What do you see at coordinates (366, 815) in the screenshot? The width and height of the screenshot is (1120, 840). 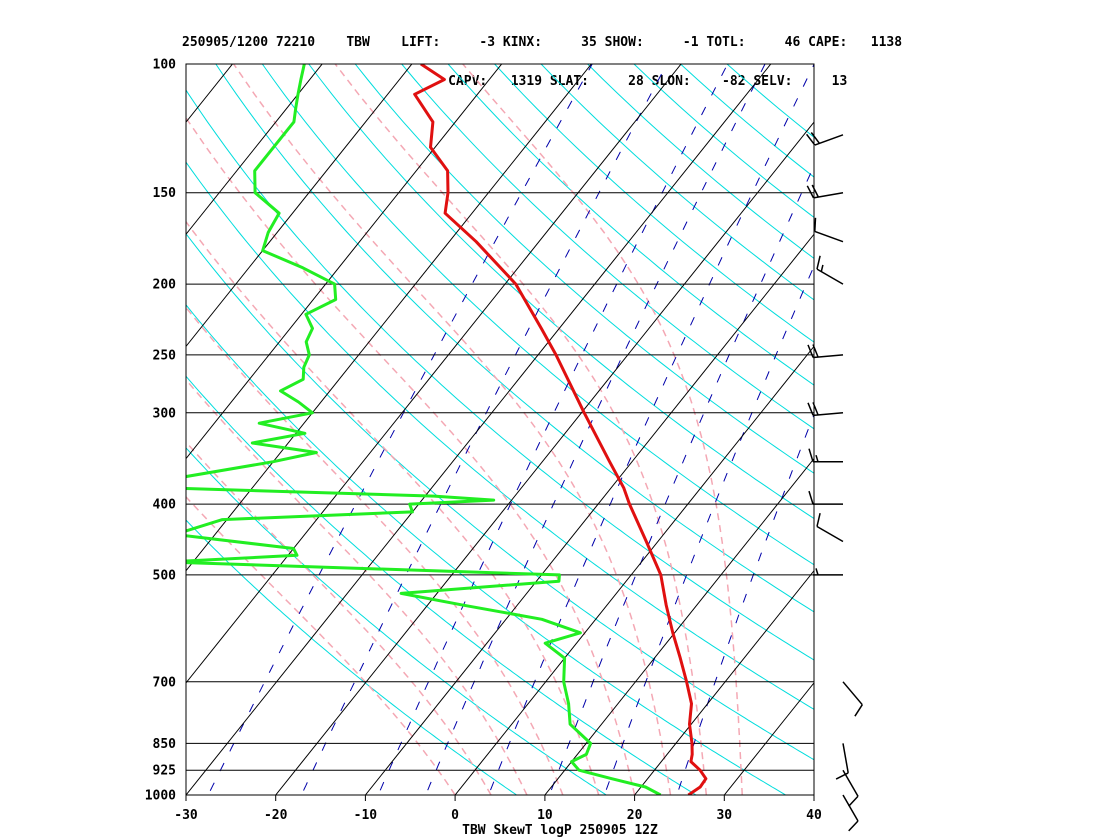 I see `temperature-tick-label: -10` at bounding box center [366, 815].